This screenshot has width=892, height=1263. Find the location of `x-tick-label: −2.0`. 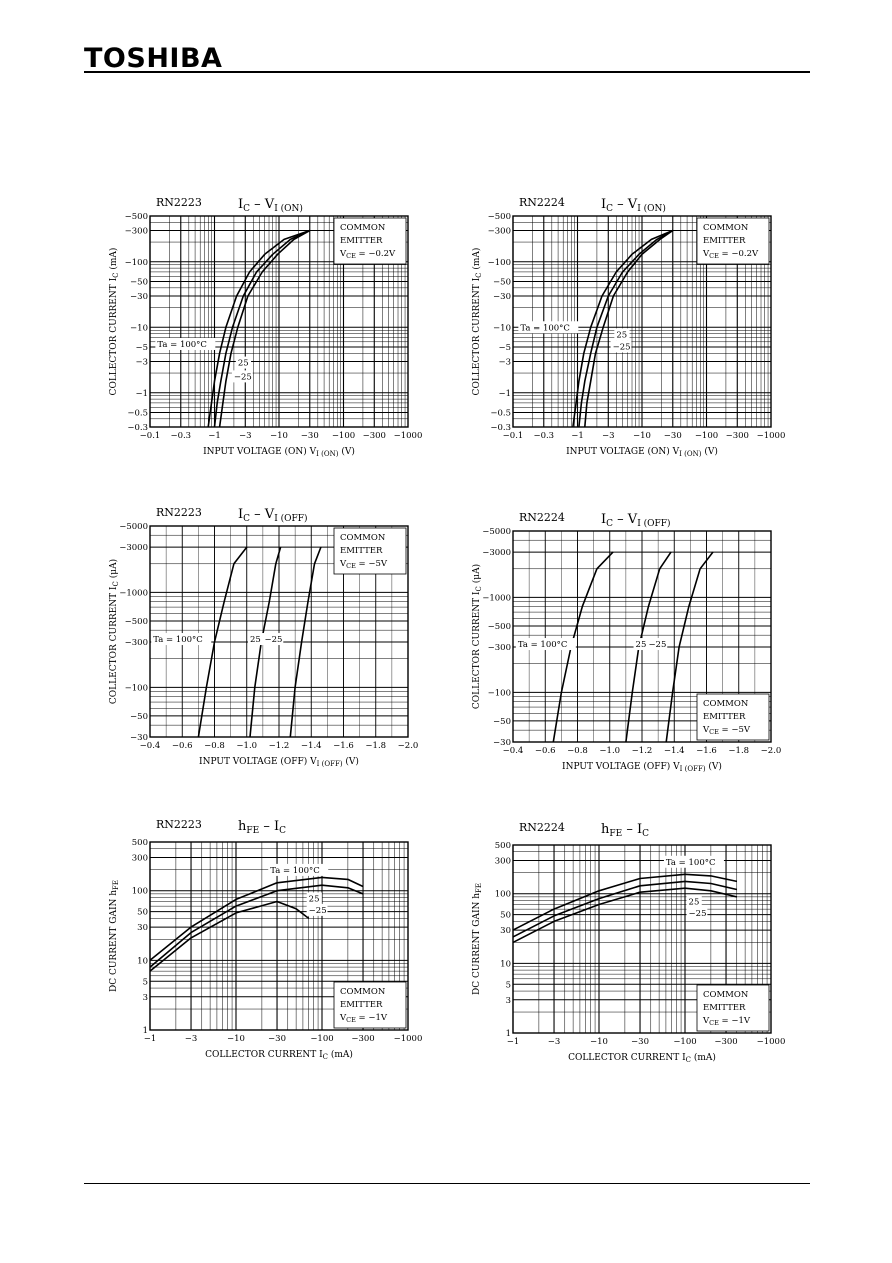

x-tick-label: −2.0 is located at coordinates (408, 746).